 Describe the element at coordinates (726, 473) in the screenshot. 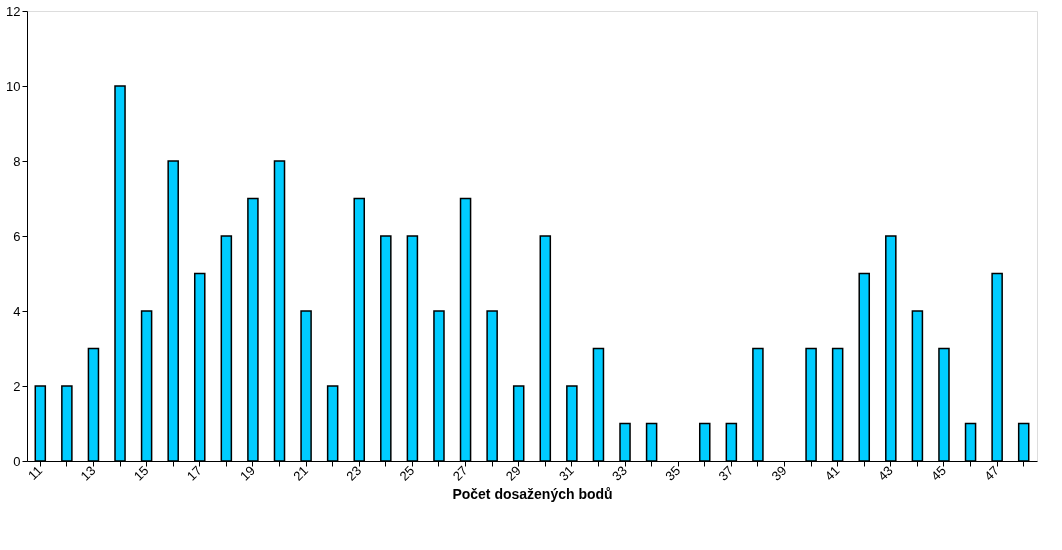

I see `x-tick-label: 37` at that location.